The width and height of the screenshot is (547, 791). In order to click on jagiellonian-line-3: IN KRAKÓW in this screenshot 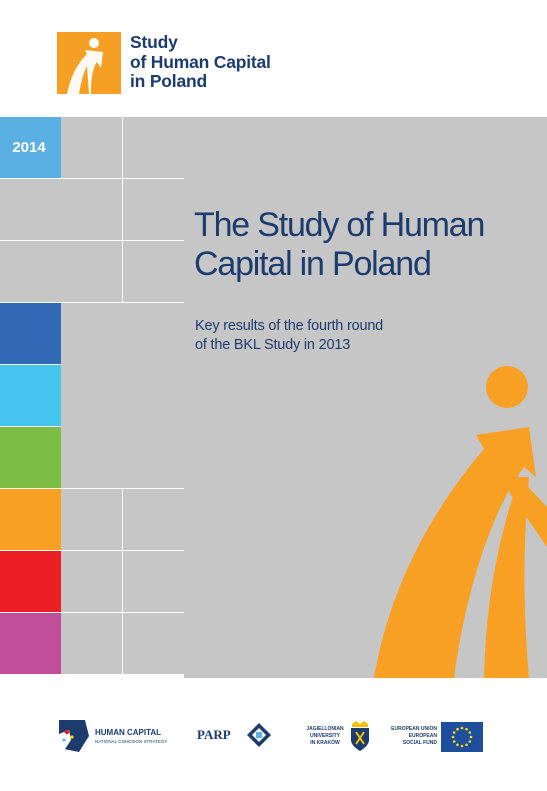, I will do `click(325, 743)`.